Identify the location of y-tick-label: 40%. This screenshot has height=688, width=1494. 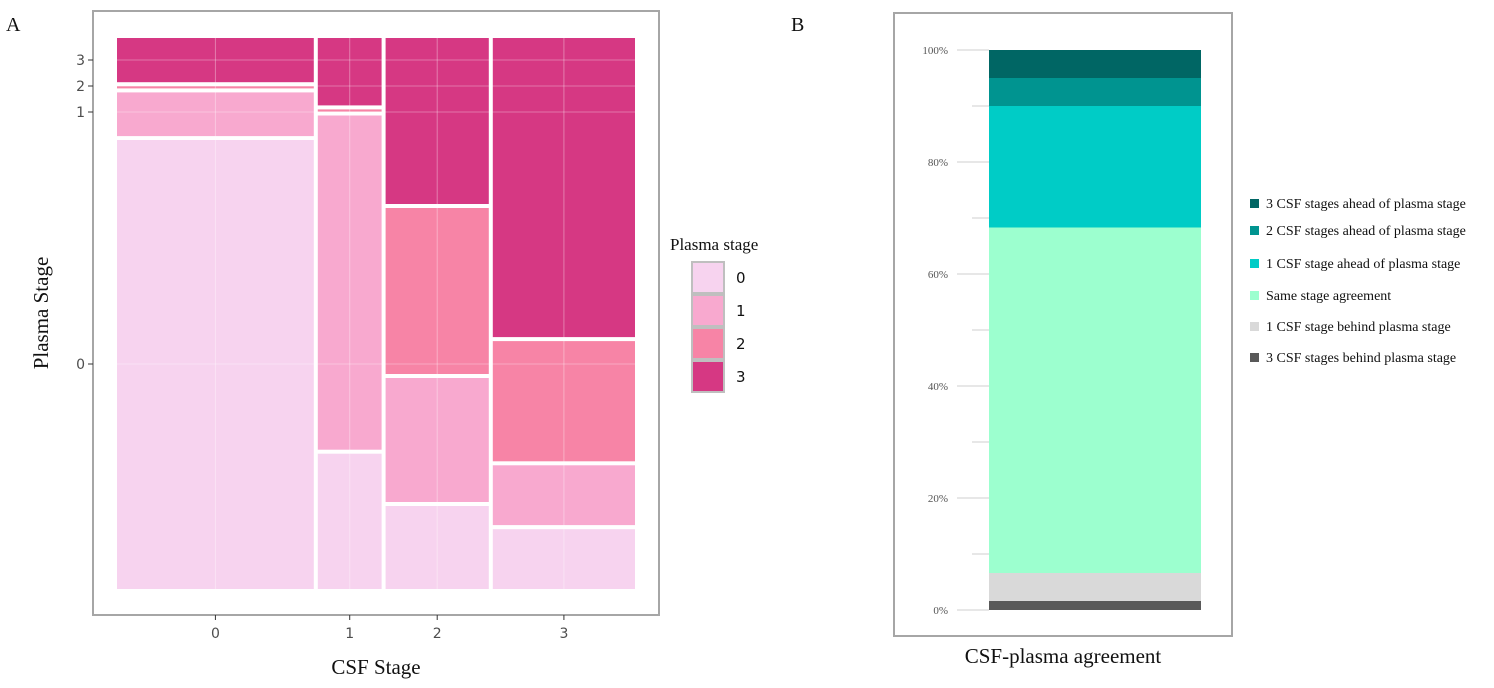
(938, 387).